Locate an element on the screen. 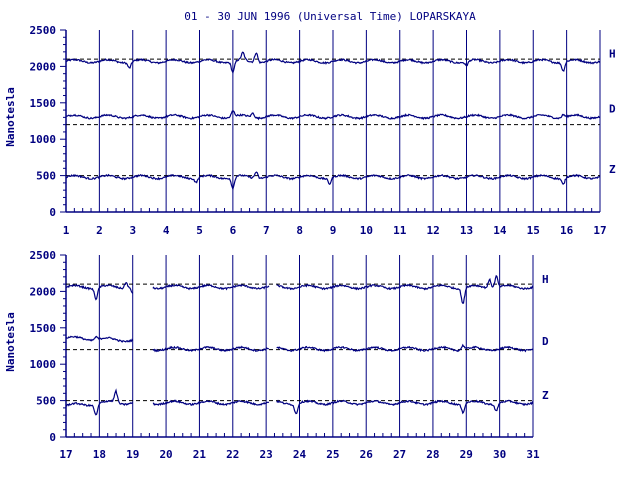  x-tick-label: 31 is located at coordinates (533, 454).